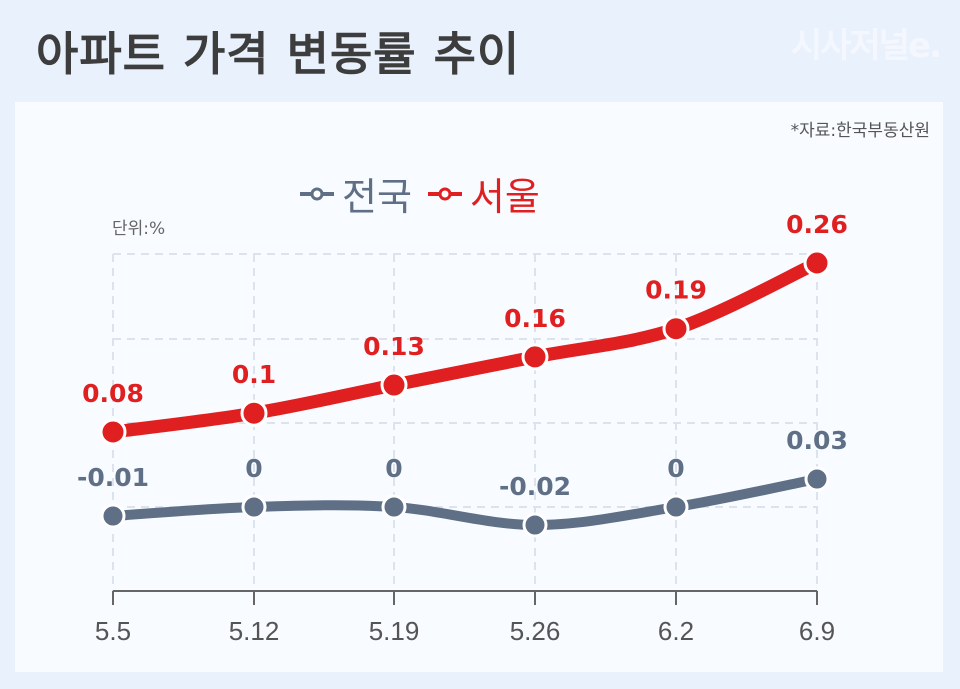 This screenshot has width=960, height=689. I want to click on brand-logo: 시사저널e., so click(866, 46).